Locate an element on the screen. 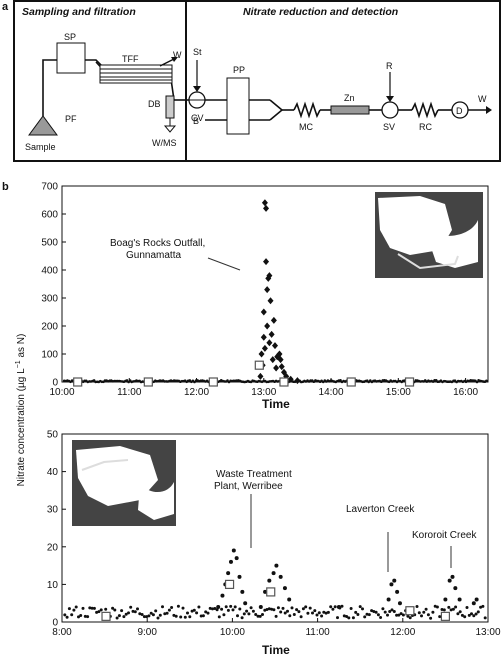  y-tick-label: 500 is located at coordinates (49, 243).